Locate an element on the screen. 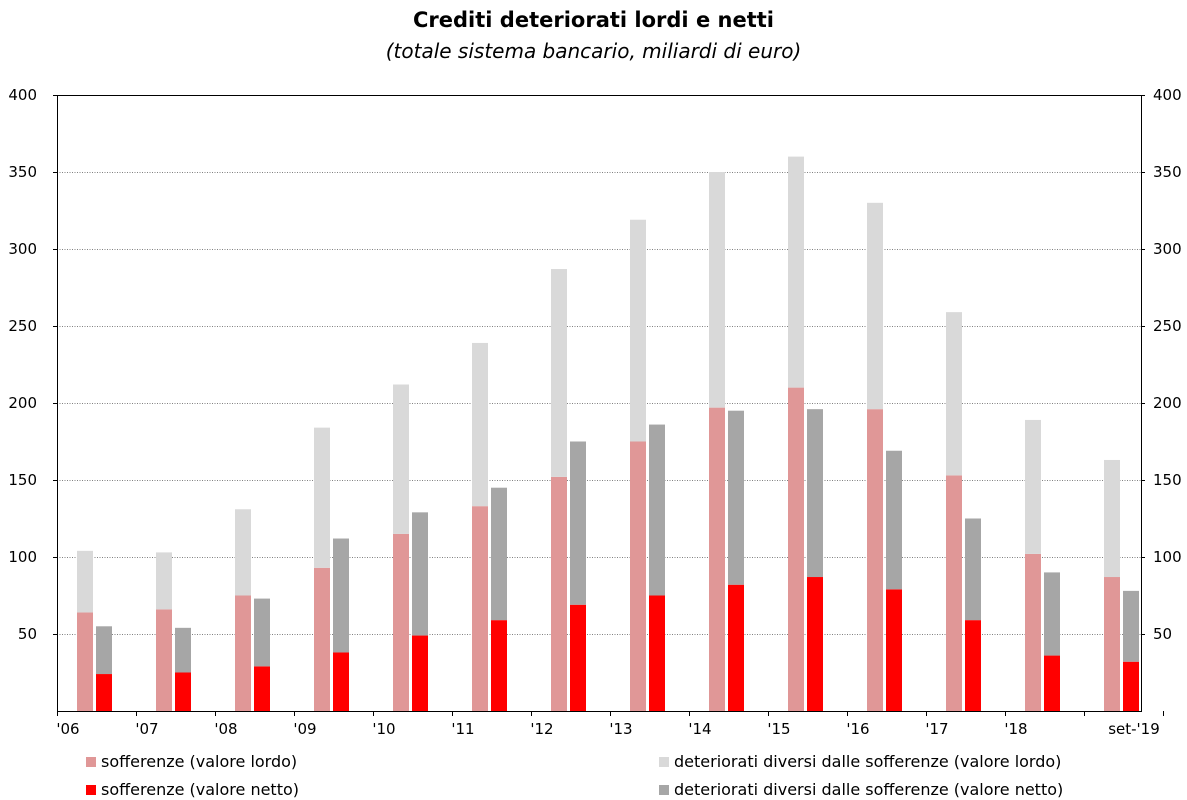 The image size is (1187, 800). y-tick-label-right: 400 is located at coordinates (1167, 95).